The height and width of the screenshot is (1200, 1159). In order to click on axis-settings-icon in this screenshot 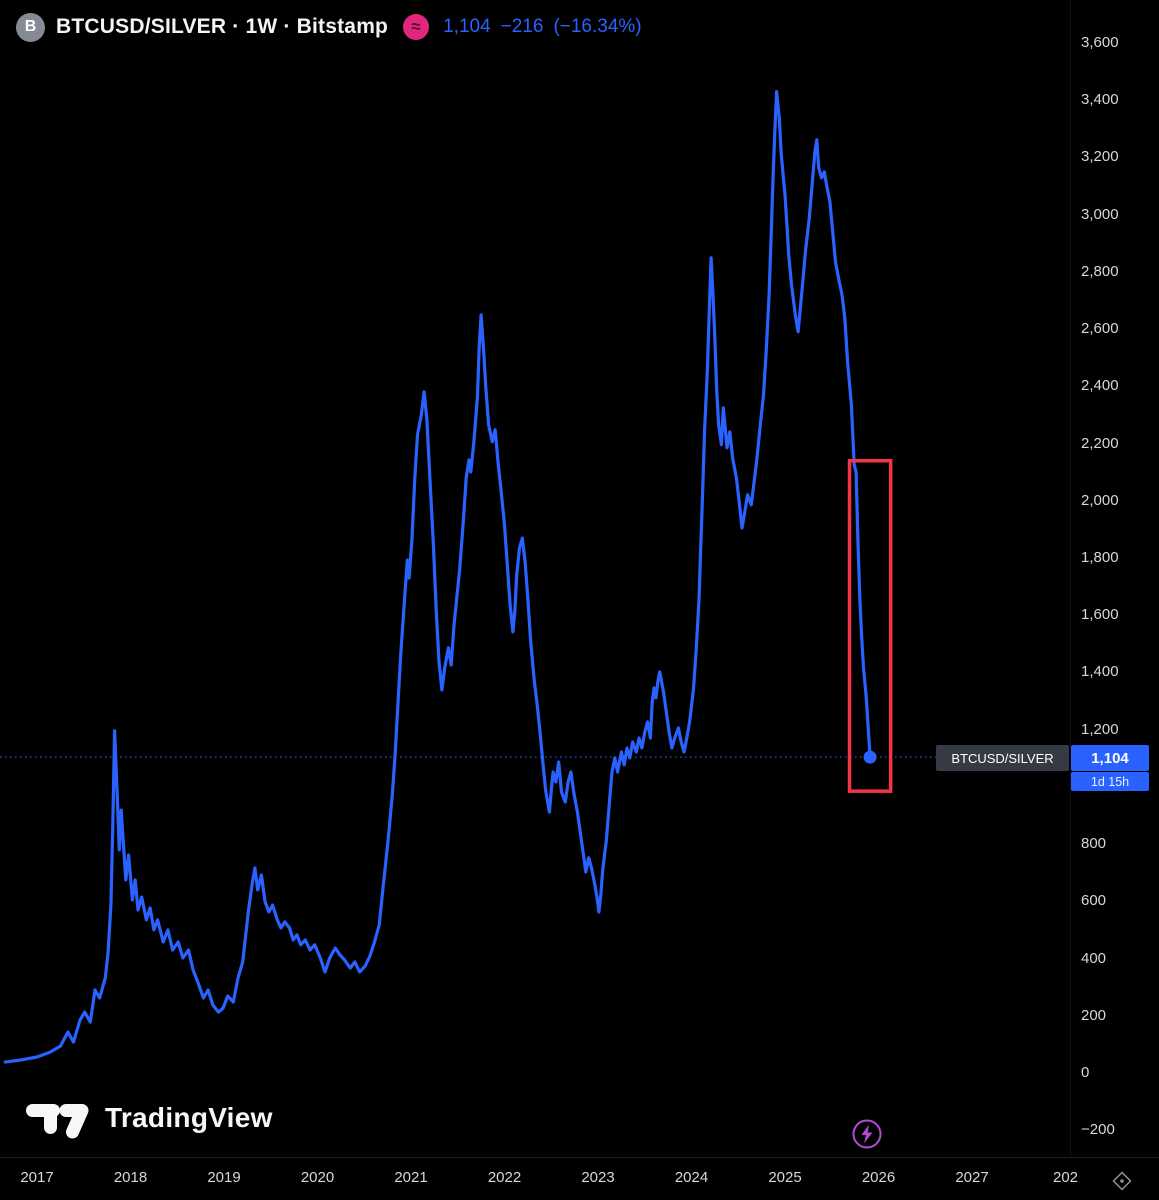, I will do `click(1122, 1183)`.